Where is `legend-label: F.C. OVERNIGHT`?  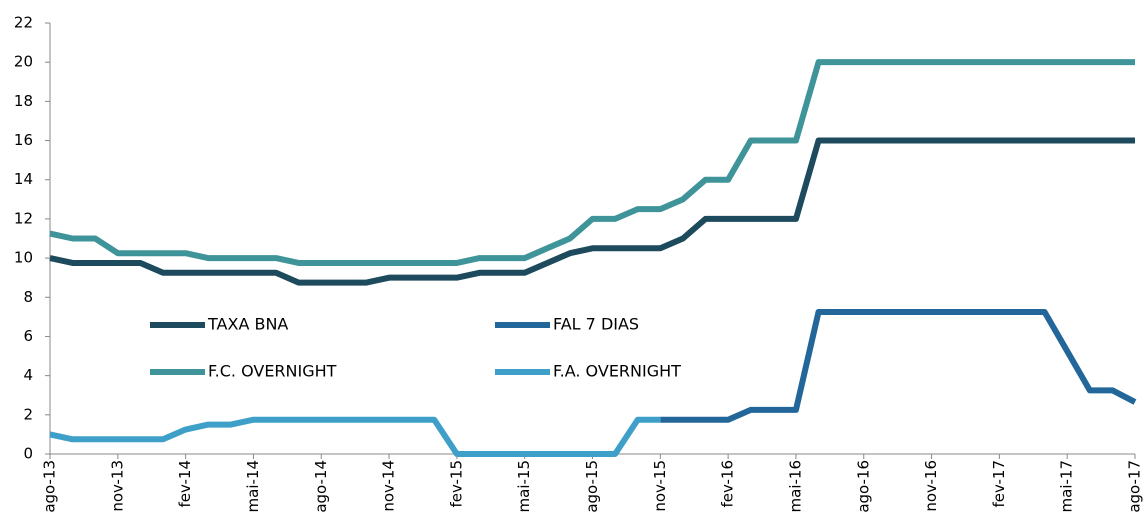
legend-label: F.C. OVERNIGHT is located at coordinates (272, 371).